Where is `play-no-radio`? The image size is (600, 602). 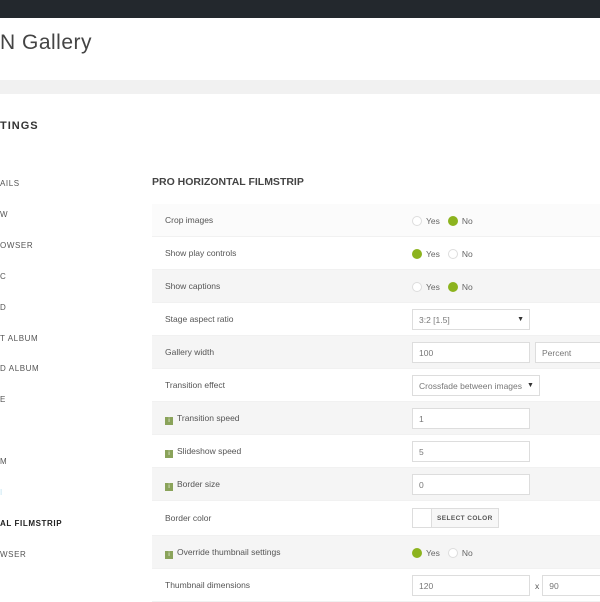
play-no-radio is located at coordinates (452, 253).